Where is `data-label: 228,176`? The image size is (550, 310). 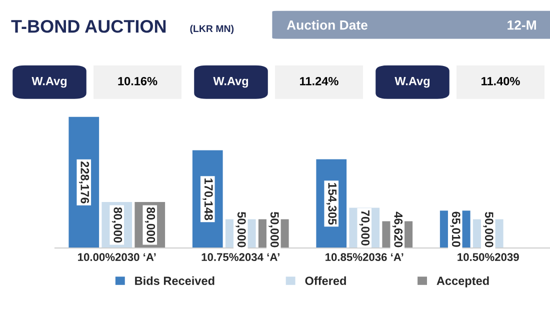 data-label: 228,176 is located at coordinates (84, 183).